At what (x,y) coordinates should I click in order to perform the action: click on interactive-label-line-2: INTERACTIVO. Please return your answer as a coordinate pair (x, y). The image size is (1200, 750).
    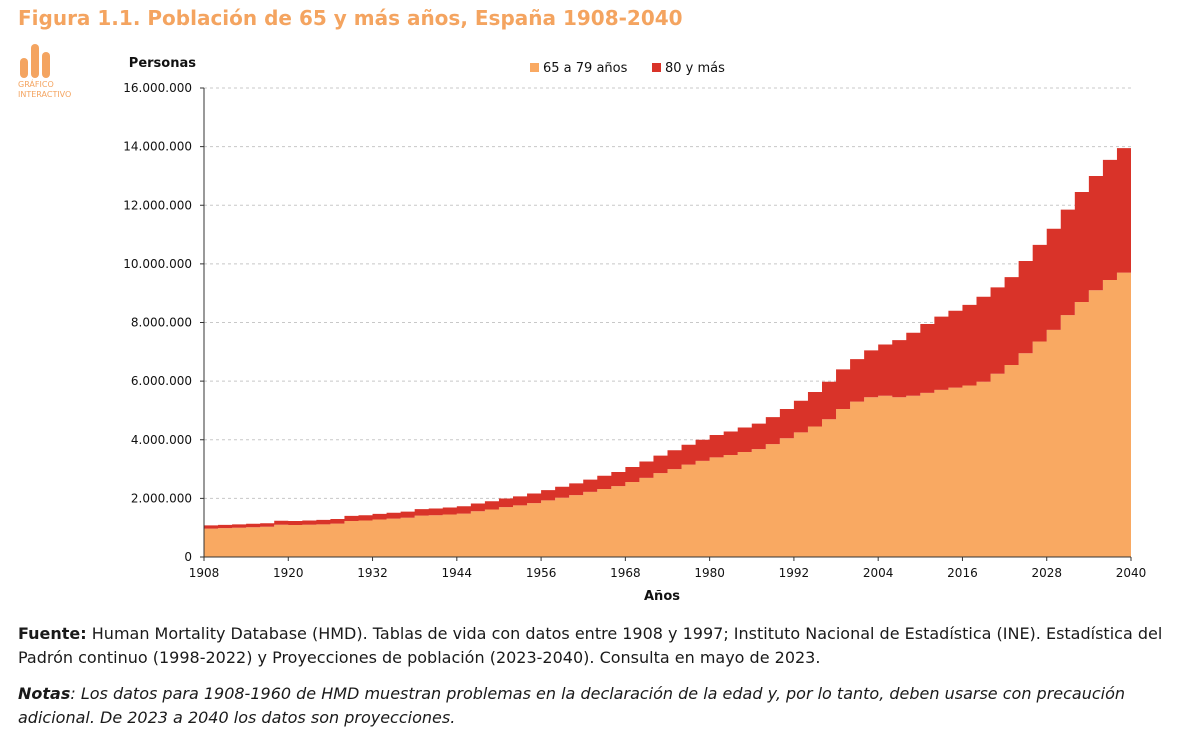
    Looking at the image, I should click on (45, 94).